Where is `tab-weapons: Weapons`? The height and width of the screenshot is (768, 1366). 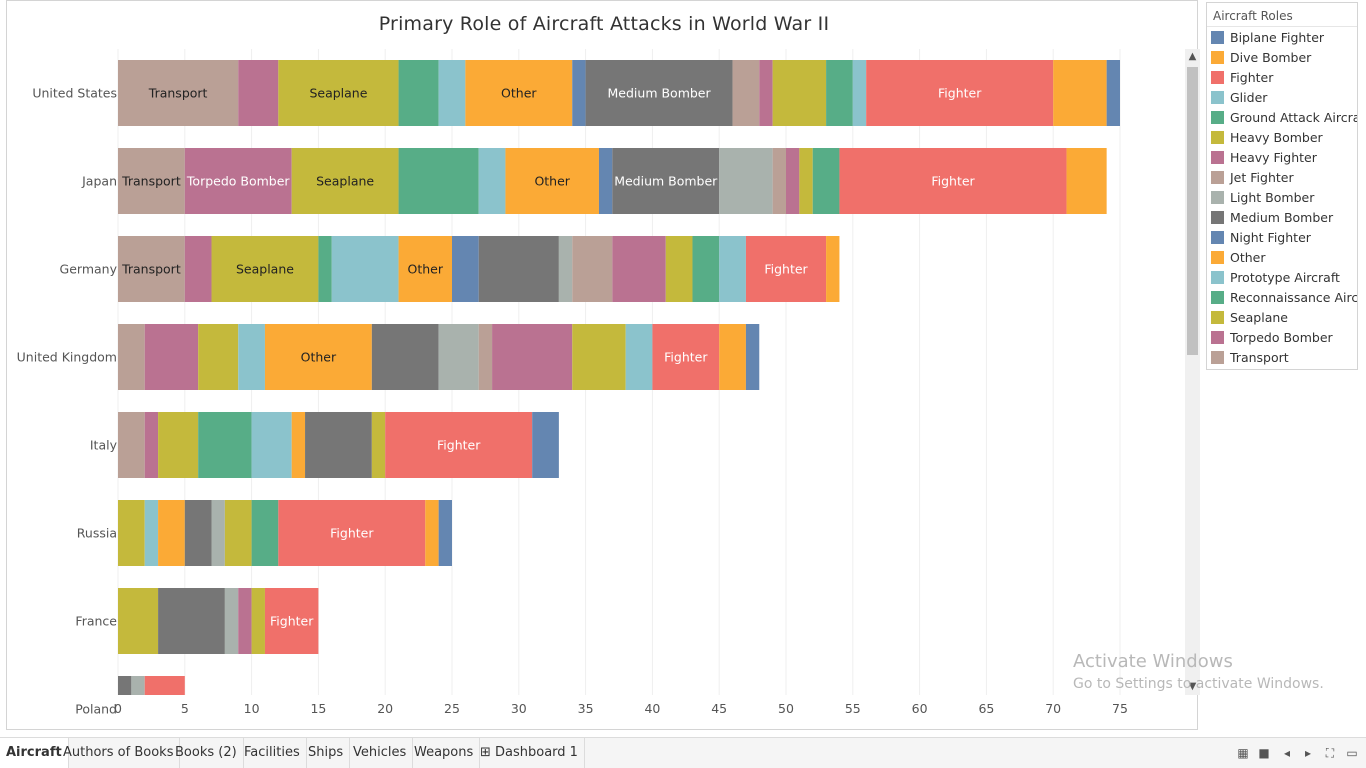
tab-weapons: Weapons is located at coordinates (444, 753).